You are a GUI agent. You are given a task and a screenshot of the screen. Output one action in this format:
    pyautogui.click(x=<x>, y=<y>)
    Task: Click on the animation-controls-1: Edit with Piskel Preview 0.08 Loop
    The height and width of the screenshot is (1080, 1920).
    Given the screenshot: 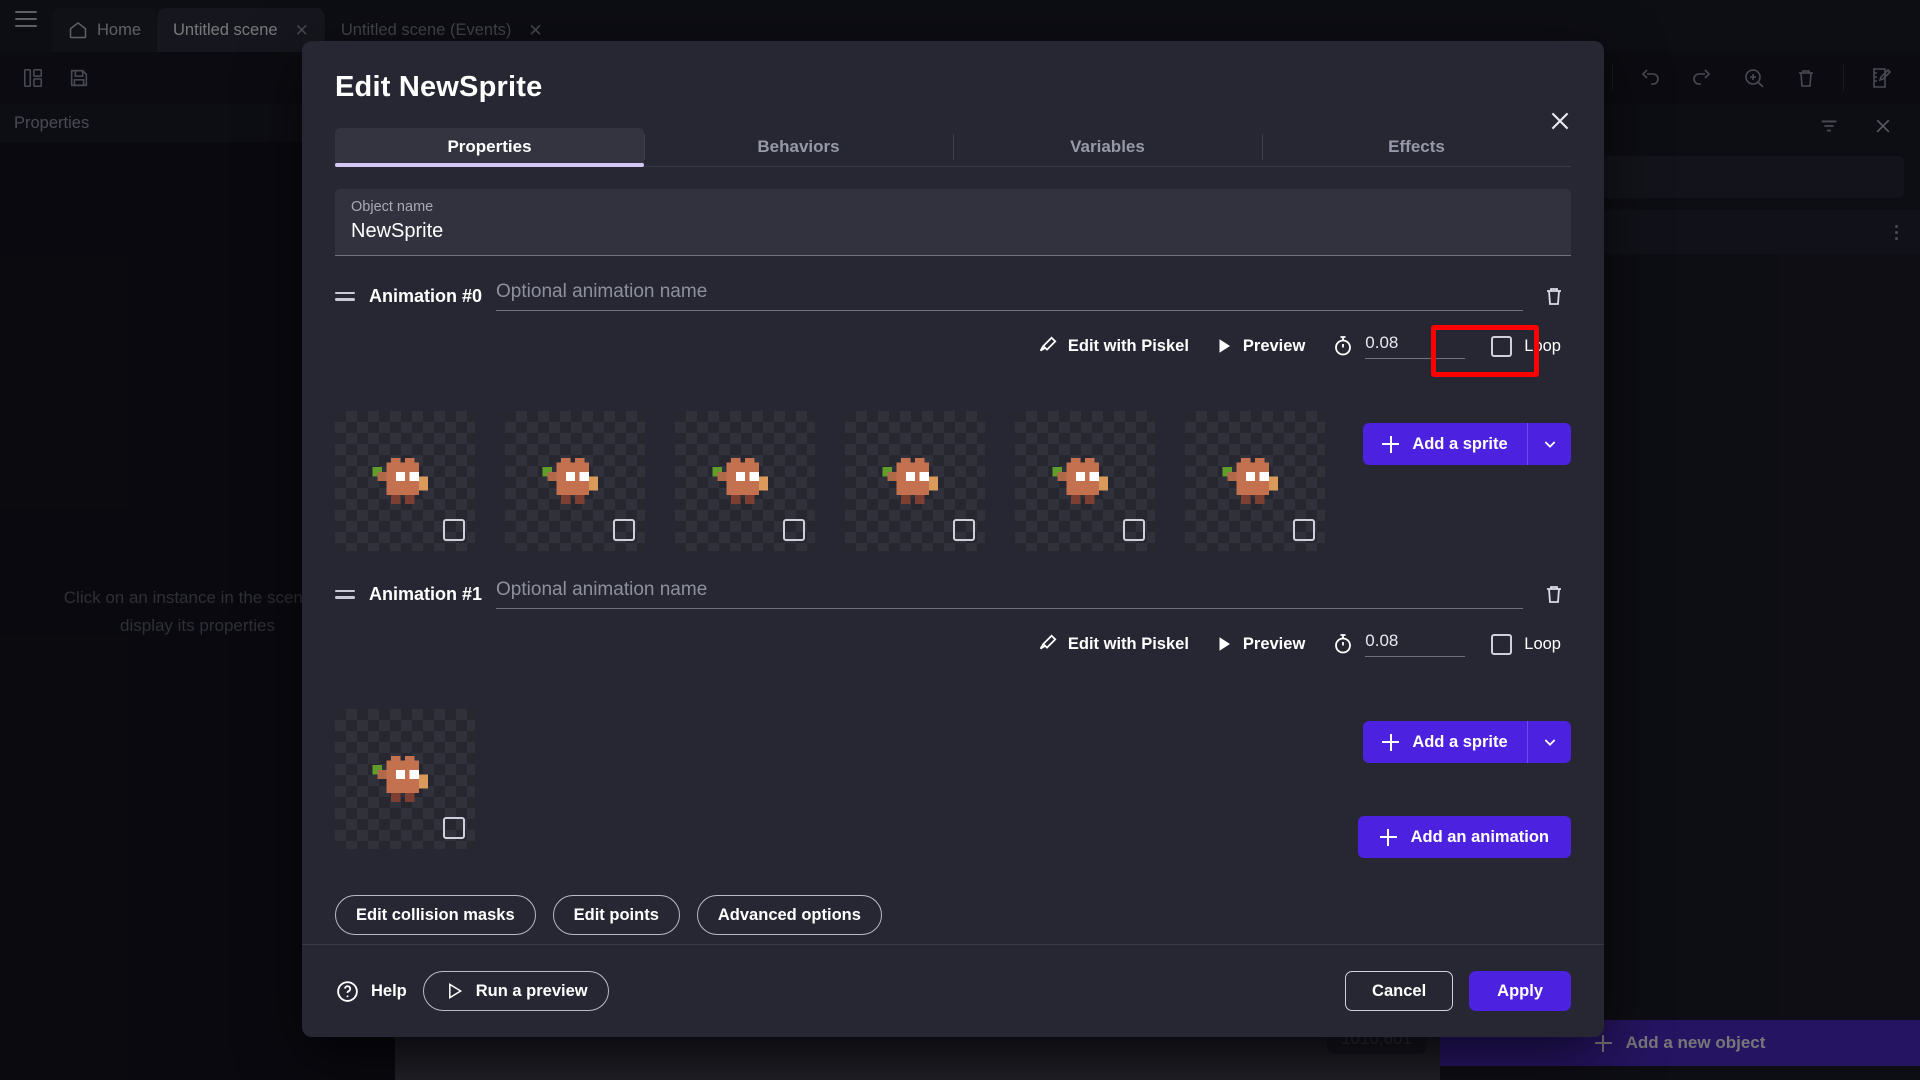 What is the action you would take?
    pyautogui.click(x=953, y=644)
    